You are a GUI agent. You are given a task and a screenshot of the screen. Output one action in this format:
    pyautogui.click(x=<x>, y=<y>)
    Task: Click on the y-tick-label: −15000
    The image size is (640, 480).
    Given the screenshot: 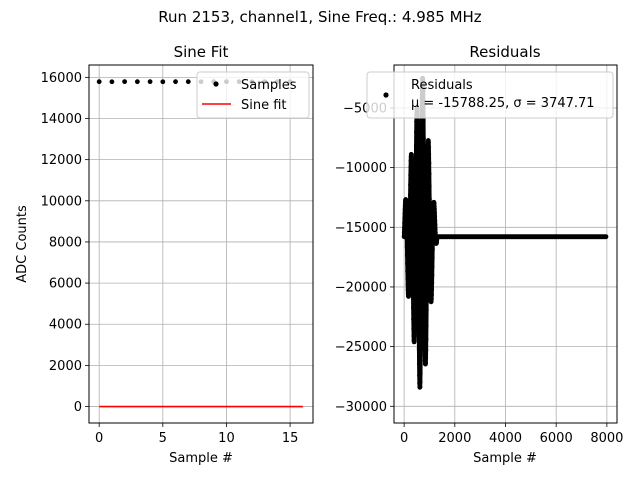 What is the action you would take?
    pyautogui.click(x=361, y=228)
    